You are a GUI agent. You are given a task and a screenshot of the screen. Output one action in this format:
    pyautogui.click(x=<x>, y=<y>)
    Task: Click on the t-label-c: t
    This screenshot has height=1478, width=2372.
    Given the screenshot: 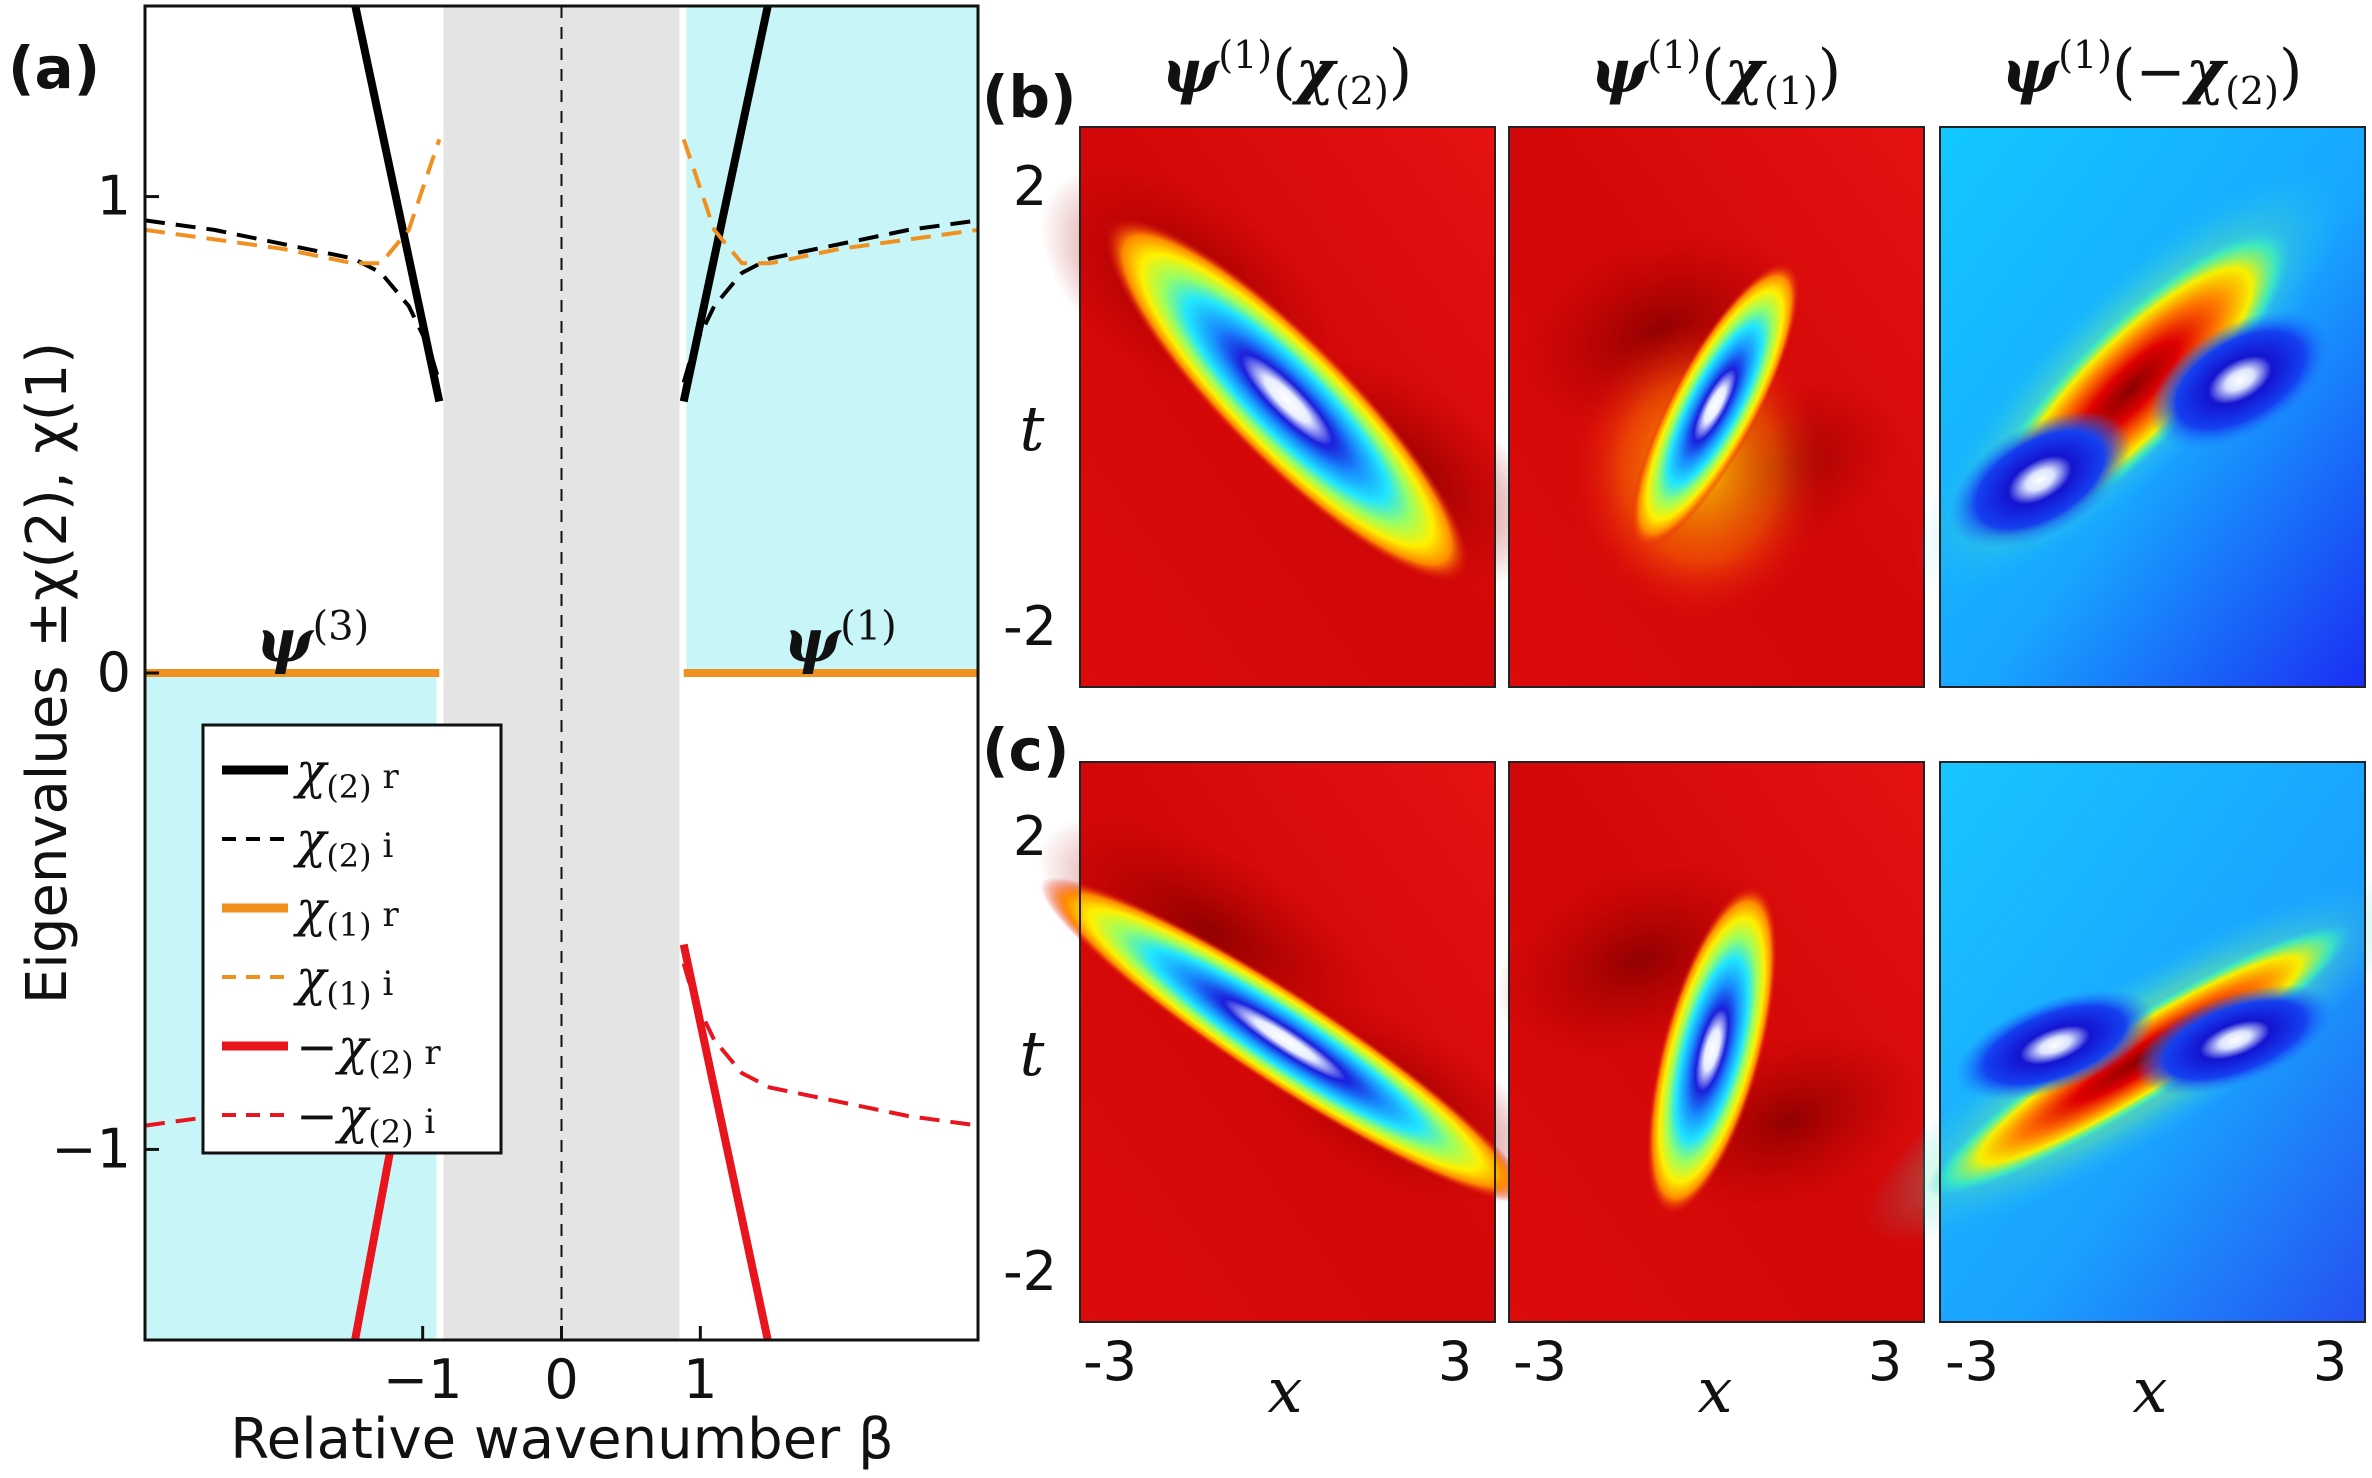 What is the action you would take?
    pyautogui.click(x=1032, y=1053)
    